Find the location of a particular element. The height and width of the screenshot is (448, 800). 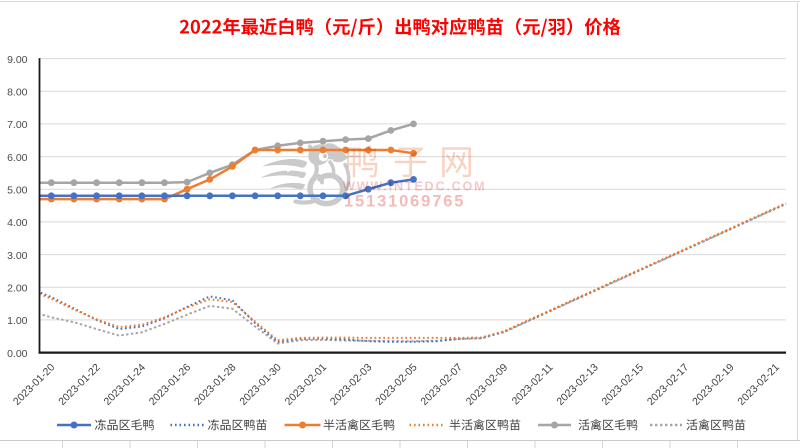

svg-text: 7.00 is located at coordinates (17, 125).